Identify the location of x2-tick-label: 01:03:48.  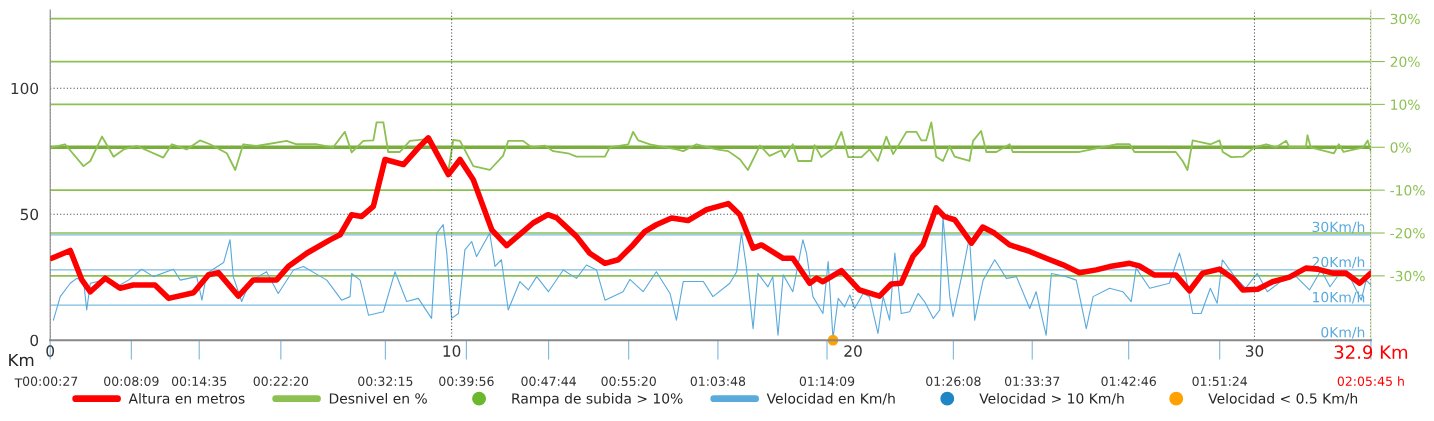
(718, 381).